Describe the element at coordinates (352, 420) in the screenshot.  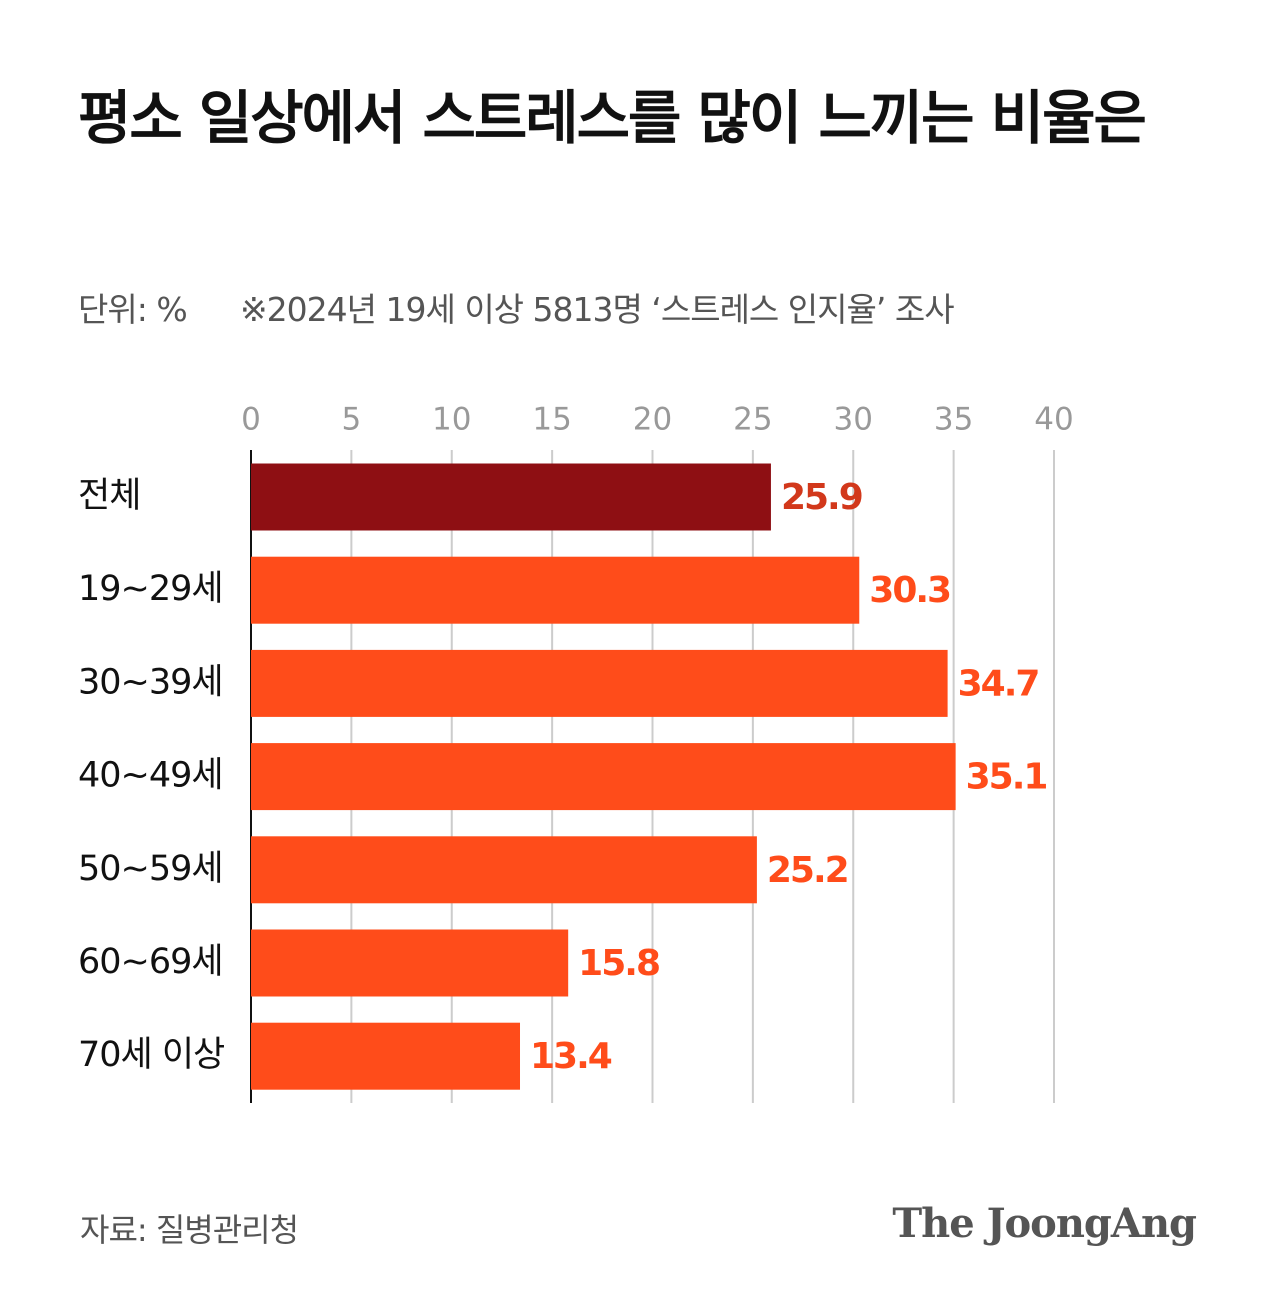
I see `x-tick-label: 5` at that location.